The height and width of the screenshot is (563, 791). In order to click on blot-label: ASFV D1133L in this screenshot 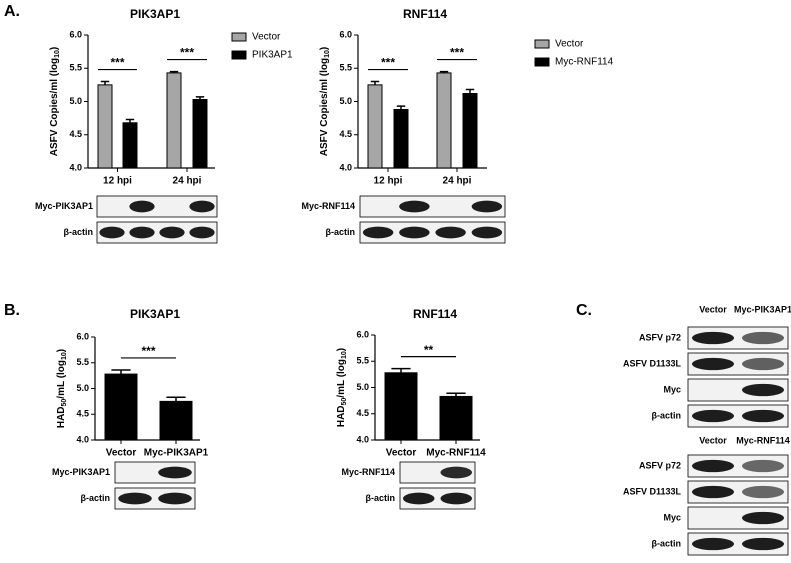, I will do `click(652, 491)`.